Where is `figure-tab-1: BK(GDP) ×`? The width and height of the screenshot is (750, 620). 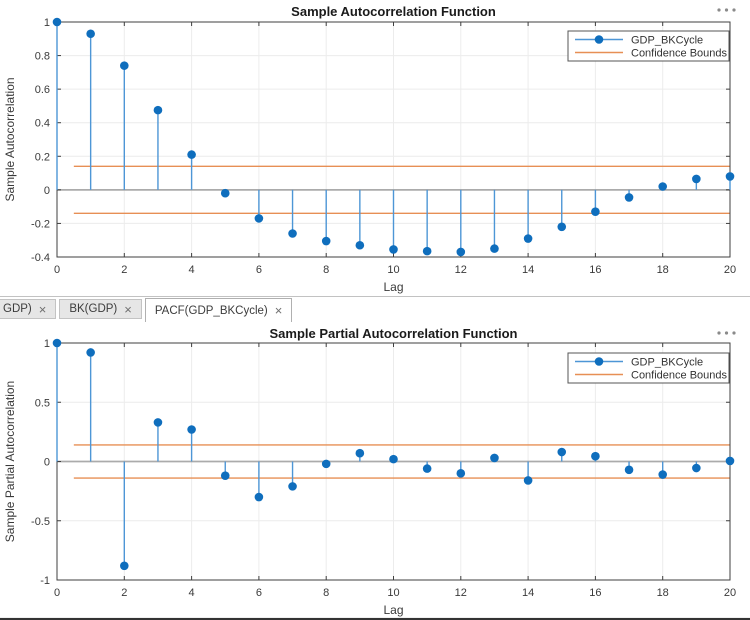 figure-tab-1: BK(GDP) × is located at coordinates (100, 309).